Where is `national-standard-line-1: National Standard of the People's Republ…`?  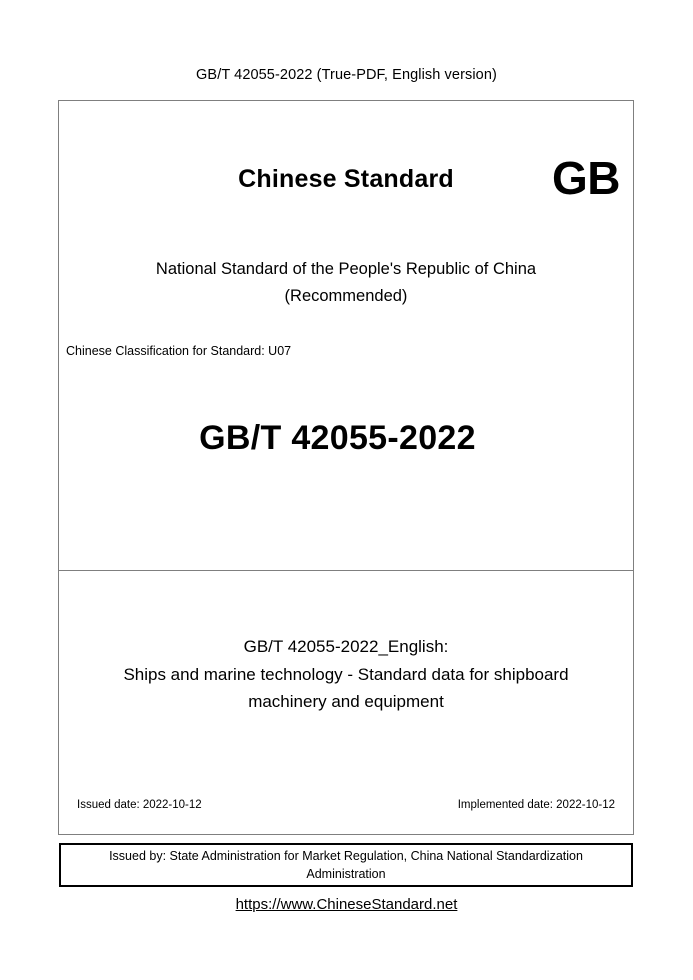 national-standard-line-1: National Standard of the People's Republ… is located at coordinates (346, 269).